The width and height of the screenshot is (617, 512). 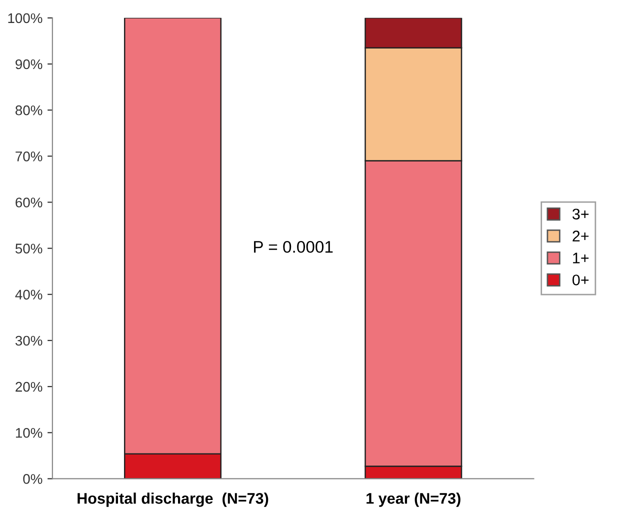 What do you see at coordinates (28, 249) in the screenshot?
I see `y-tick-label: 50%` at bounding box center [28, 249].